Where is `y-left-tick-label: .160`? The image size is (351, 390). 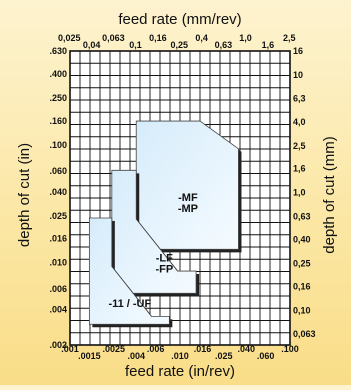 y-left-tick-label: .160 is located at coordinates (58, 121).